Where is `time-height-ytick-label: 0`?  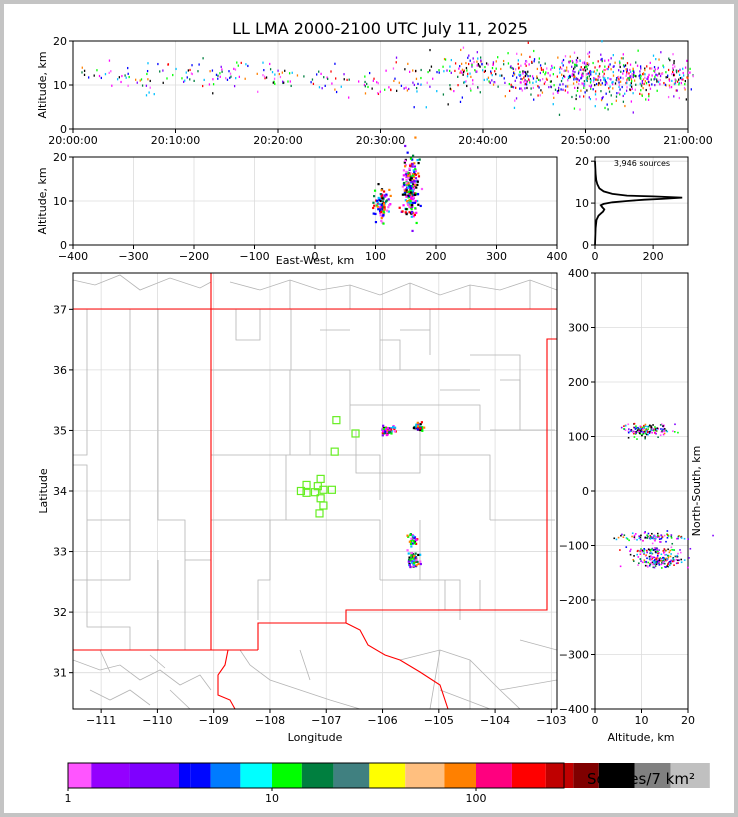 time-height-ytick-label: 0 is located at coordinates (63, 129).